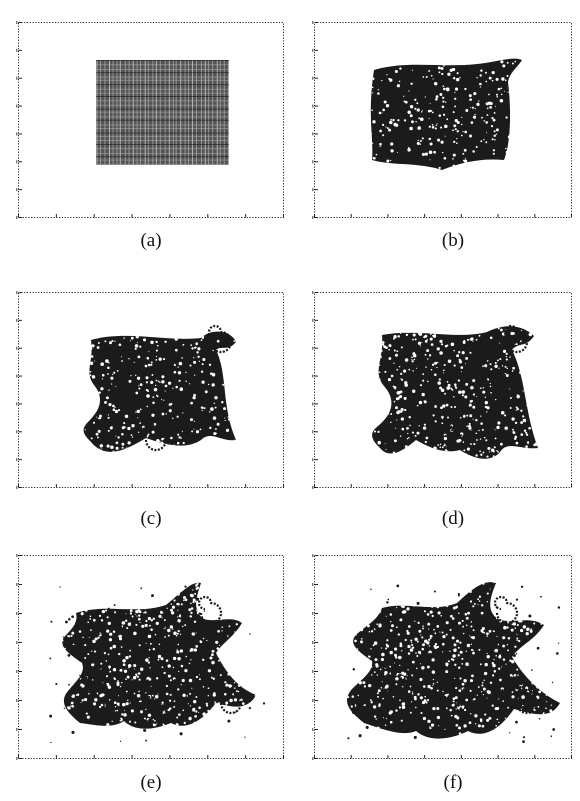 Image resolution: width=580 pixels, height=801 pixels. I want to click on plaid-block, so click(162, 112).